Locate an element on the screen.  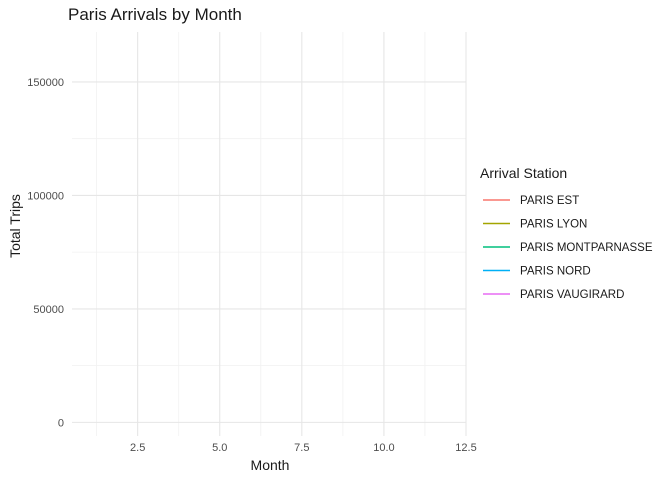
y-axis-title: Total Trips is located at coordinates (15, 226).